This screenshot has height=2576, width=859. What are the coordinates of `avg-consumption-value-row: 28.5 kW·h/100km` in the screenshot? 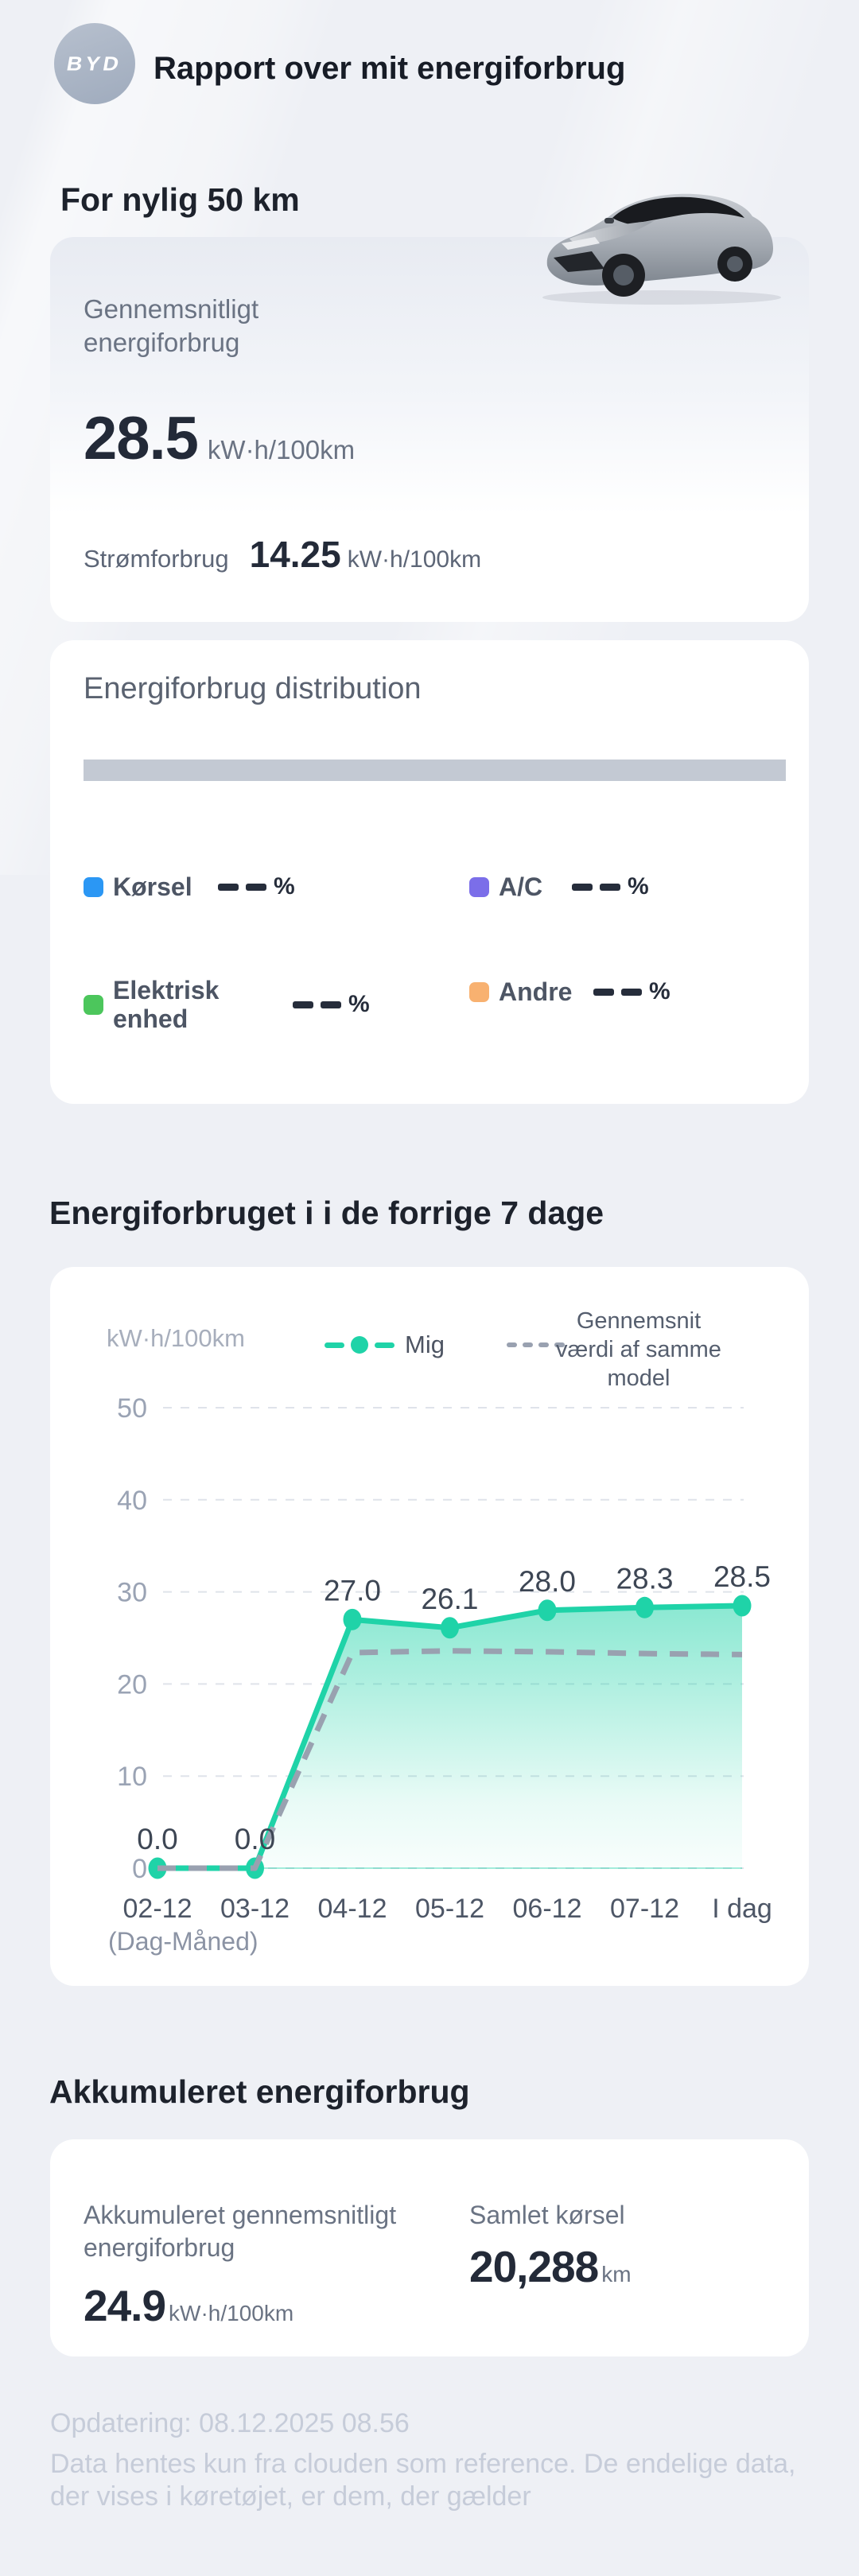 It's located at (219, 438).